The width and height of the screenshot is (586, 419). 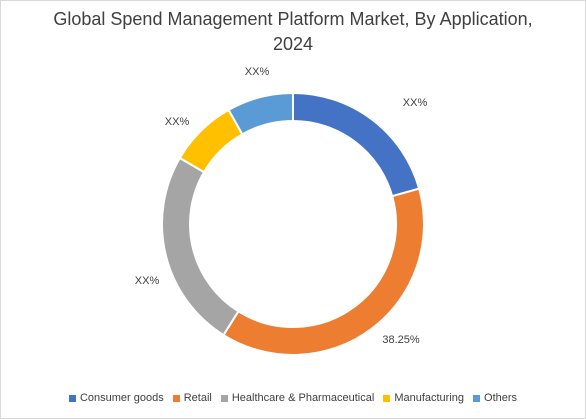 What do you see at coordinates (323, 271) in the screenshot?
I see `donut-slice-retail` at bounding box center [323, 271].